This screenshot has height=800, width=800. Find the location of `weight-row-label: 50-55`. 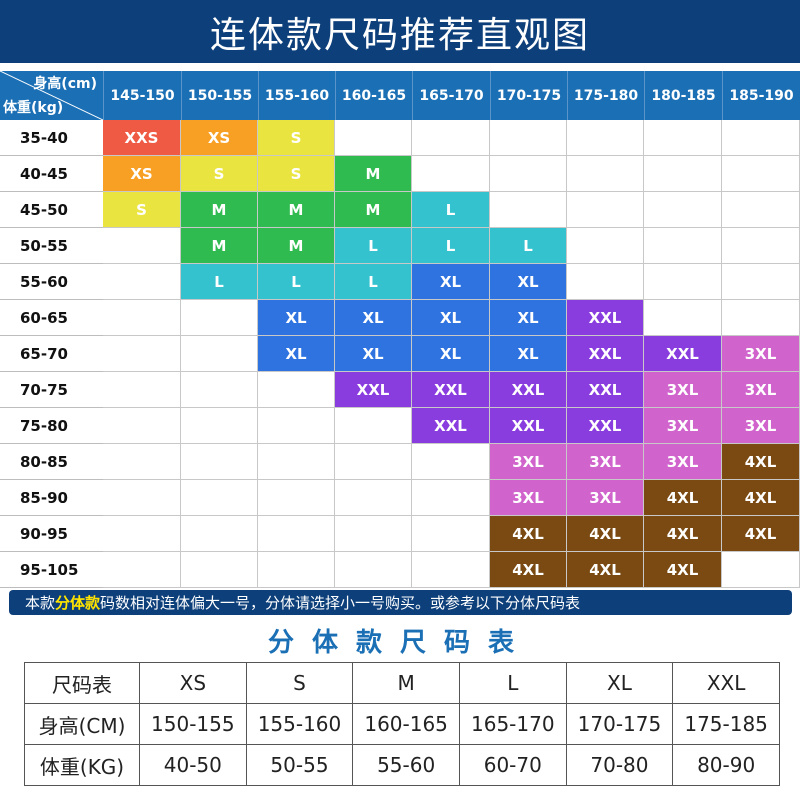

weight-row-label: 50-55 is located at coordinates (51, 246).